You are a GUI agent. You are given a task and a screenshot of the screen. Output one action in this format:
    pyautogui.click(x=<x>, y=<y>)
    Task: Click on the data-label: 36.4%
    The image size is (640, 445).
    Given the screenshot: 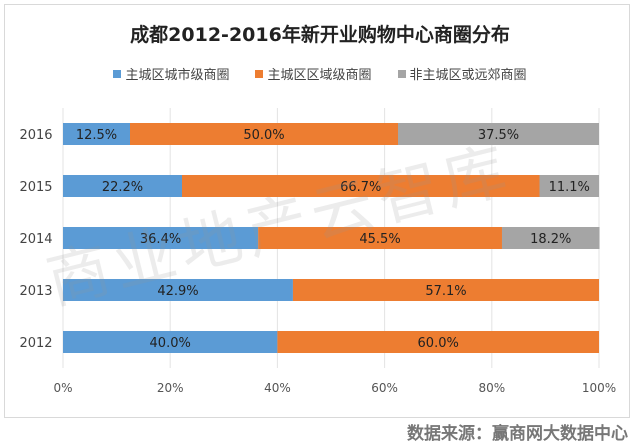 What is the action you would take?
    pyautogui.click(x=160, y=239)
    